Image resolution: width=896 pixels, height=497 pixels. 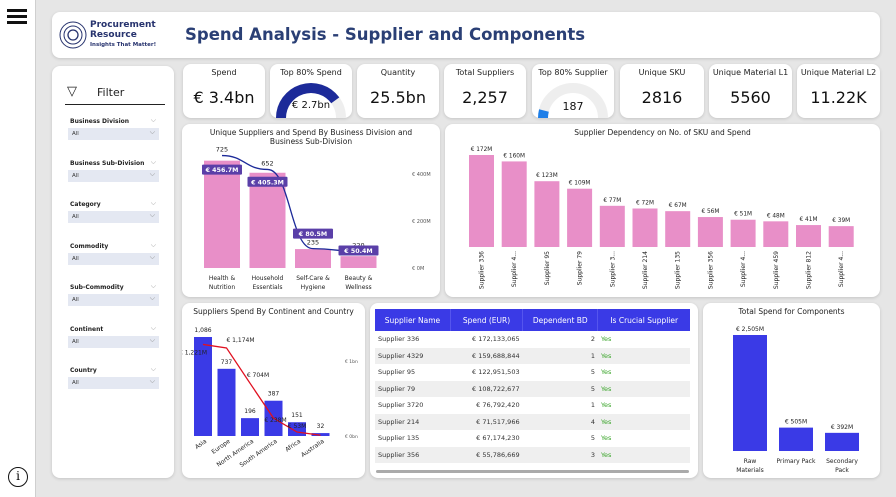 I want to click on filter-label: Country, so click(x=83, y=370).